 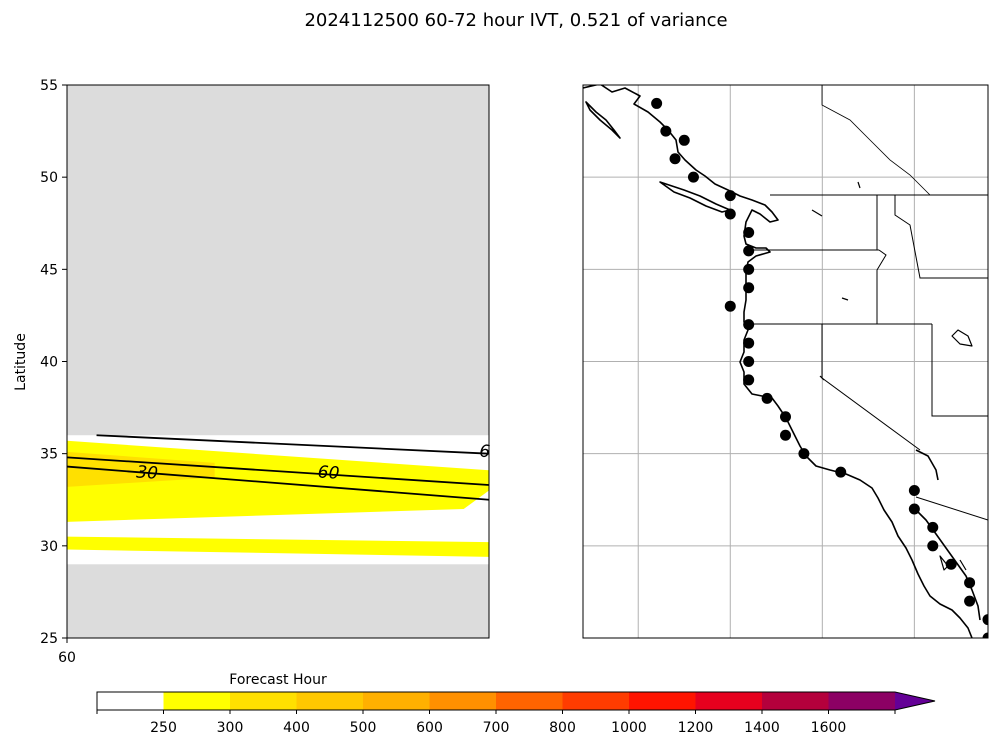 I want to click on colorbar-outline, so click(x=516, y=701).